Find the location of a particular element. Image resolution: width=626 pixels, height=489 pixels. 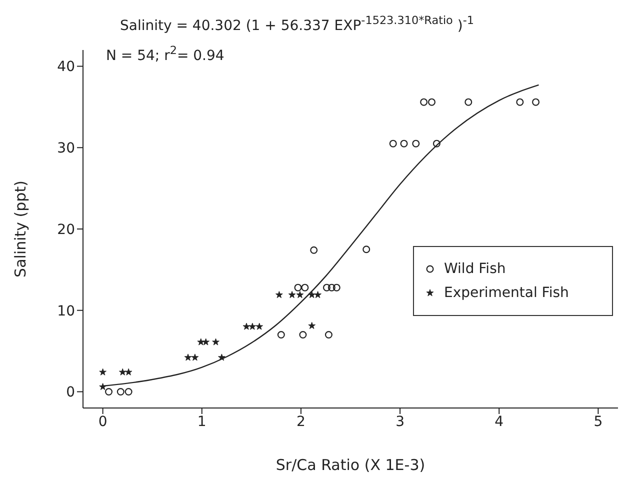

y-tick-label: 30 is located at coordinates (66, 148).